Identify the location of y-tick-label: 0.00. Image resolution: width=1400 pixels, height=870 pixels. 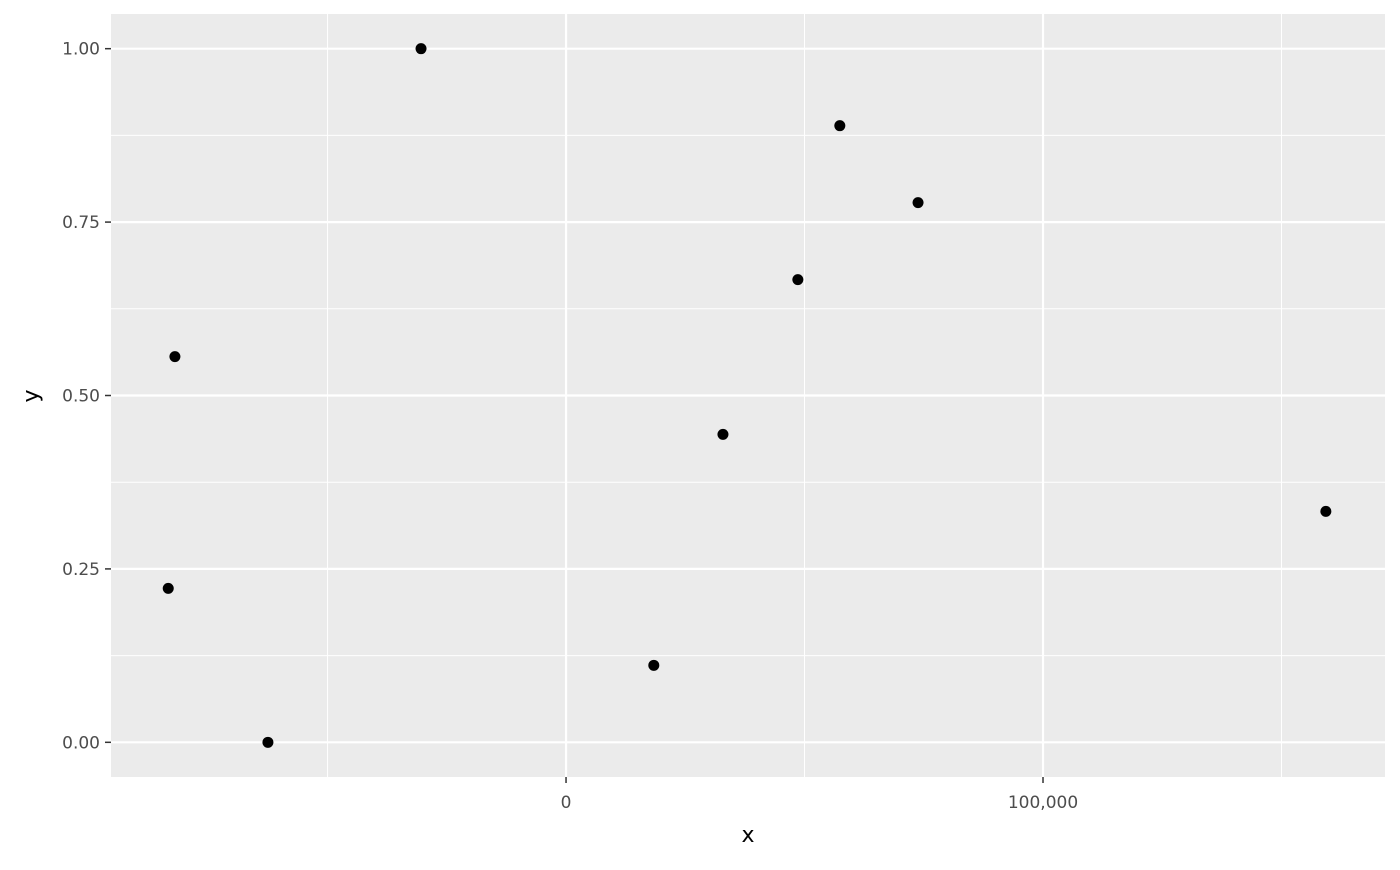
(81, 743).